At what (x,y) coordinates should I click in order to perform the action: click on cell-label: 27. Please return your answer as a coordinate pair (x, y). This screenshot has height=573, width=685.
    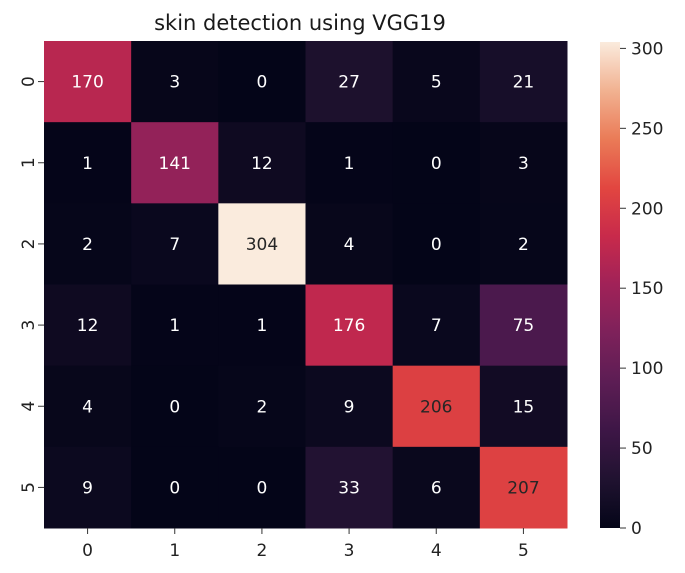
    Looking at the image, I should click on (349, 83).